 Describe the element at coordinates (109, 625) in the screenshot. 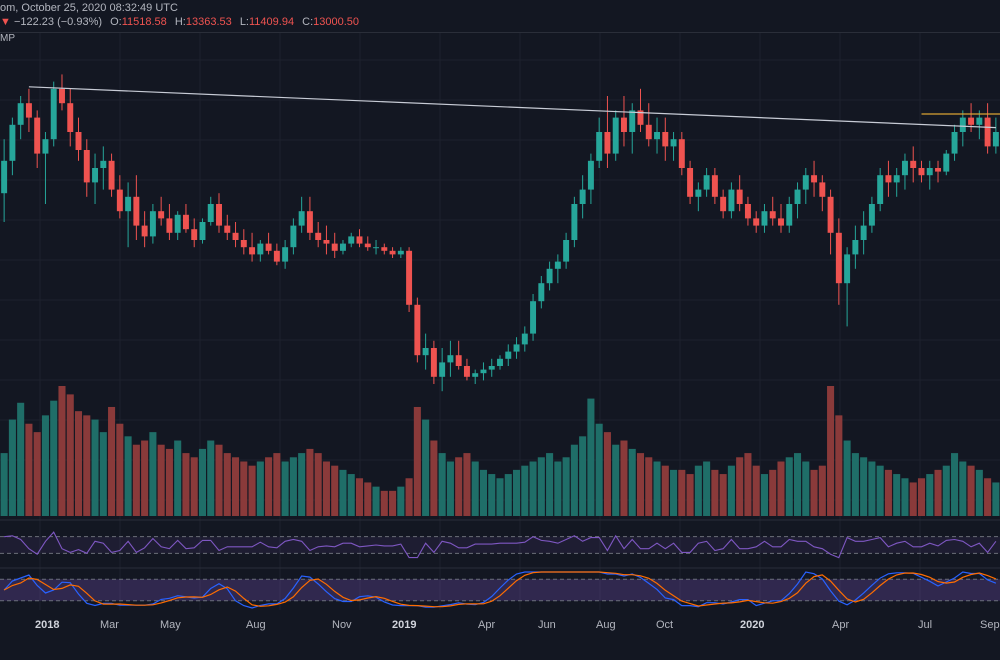

I see `time-axis-tick: Mar` at that location.